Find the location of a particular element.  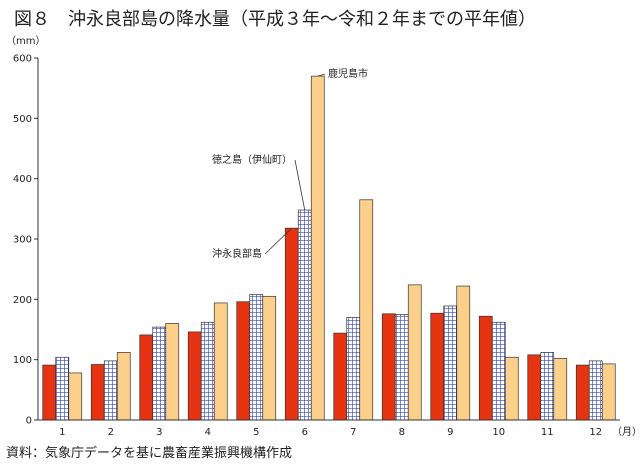

x-tick-label: 1 is located at coordinates (62, 432).